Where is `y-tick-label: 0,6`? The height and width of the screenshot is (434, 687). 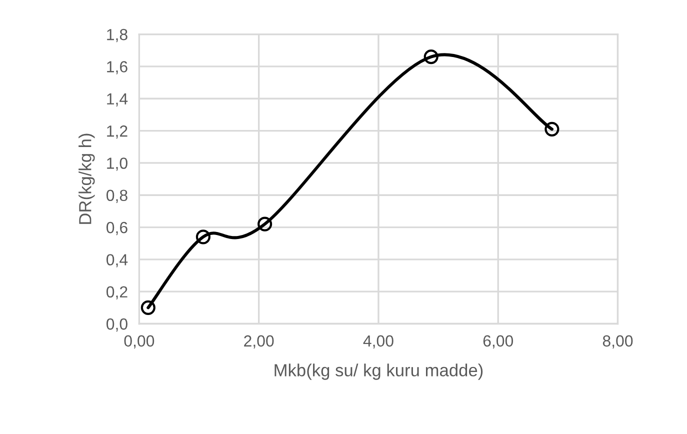
y-tick-label: 0,6 is located at coordinates (117, 229).